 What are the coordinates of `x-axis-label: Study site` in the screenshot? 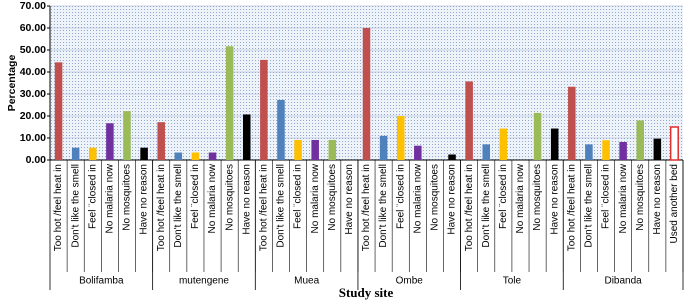 It's located at (366, 292).